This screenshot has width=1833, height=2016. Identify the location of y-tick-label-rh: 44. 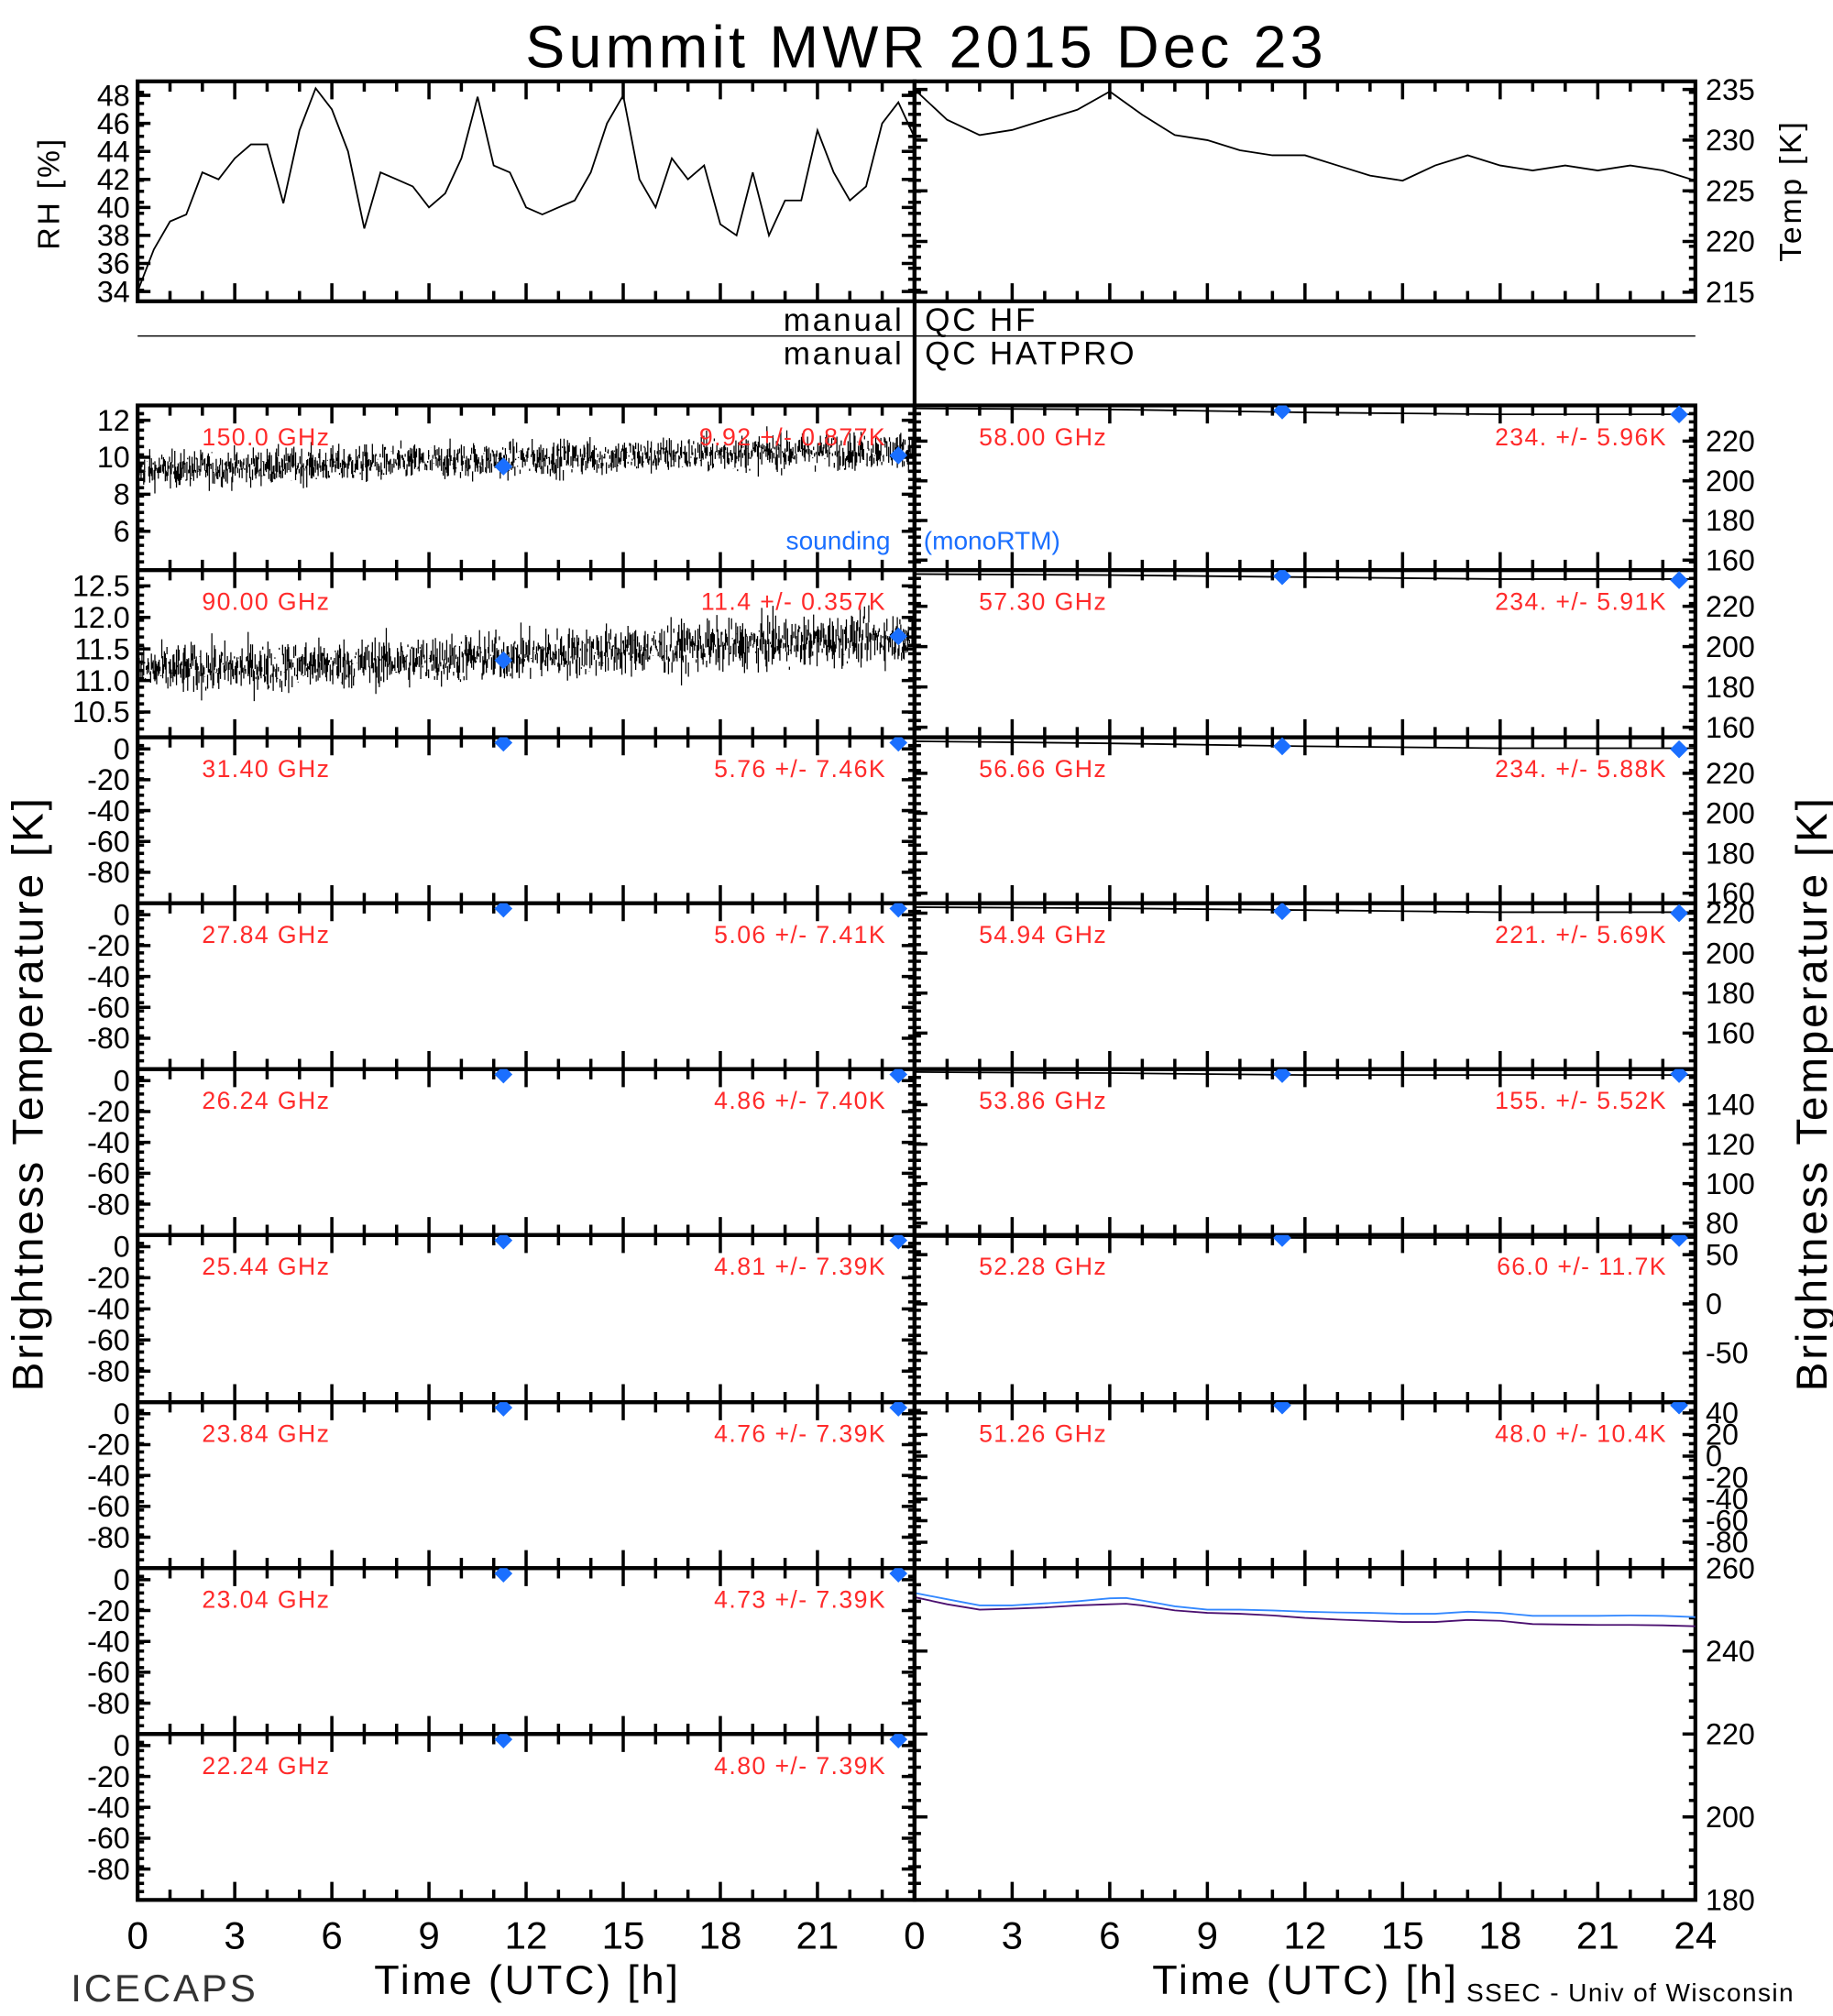
(113, 151).